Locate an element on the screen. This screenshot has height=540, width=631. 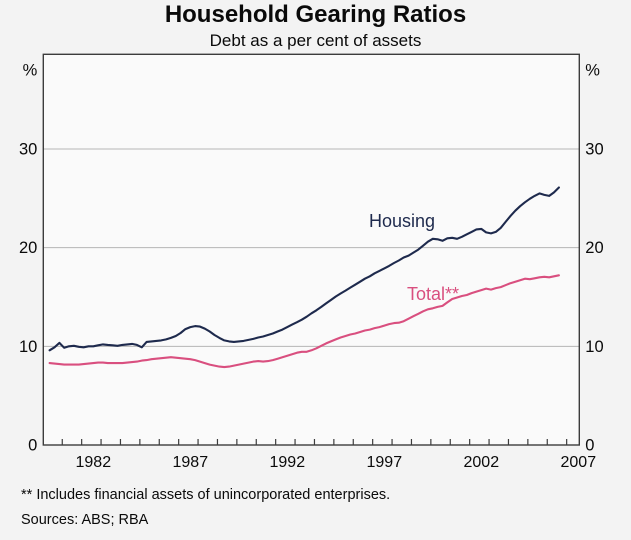
y-axis-label-left: 30 is located at coordinates (28, 150).